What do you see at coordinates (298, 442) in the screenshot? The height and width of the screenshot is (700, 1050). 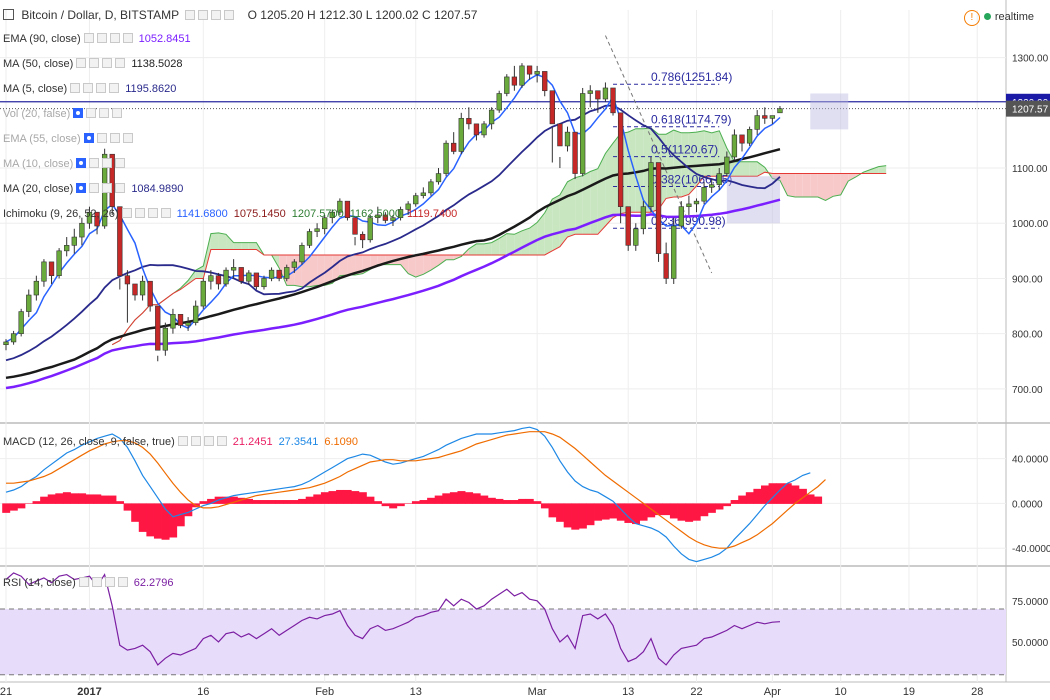 I see `legend-value: 27.3541` at bounding box center [298, 442].